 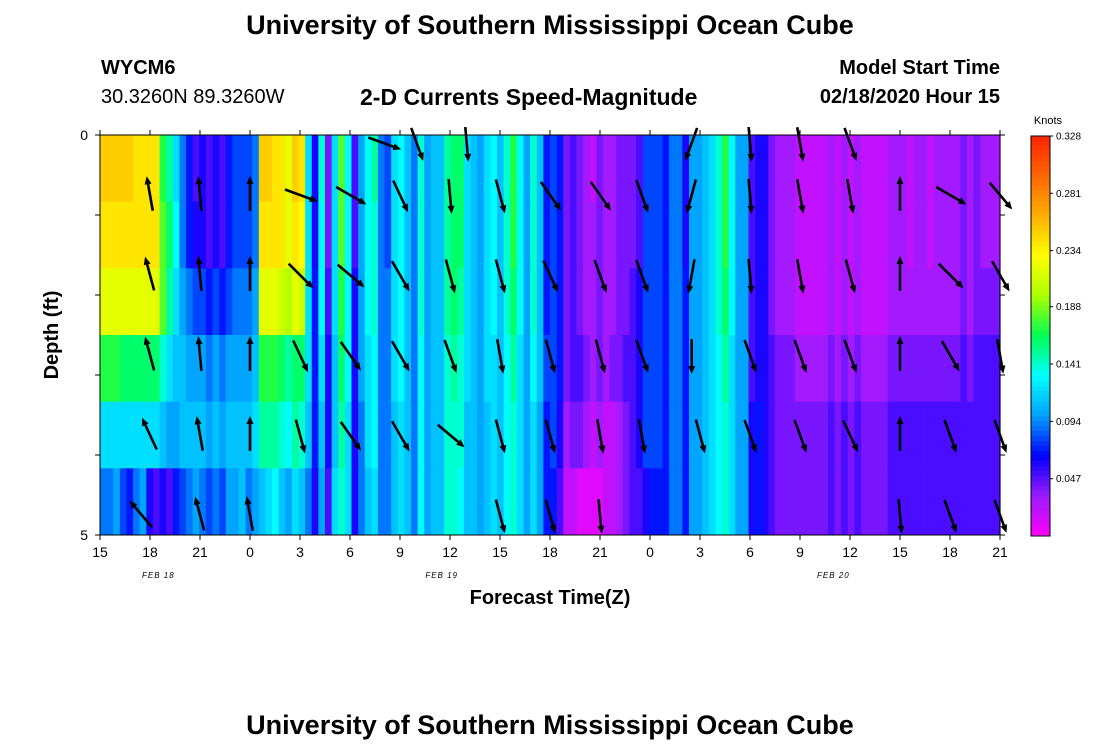 I want to click on station-coordinates: 30.3260N 89.3260W, so click(x=193, y=97).